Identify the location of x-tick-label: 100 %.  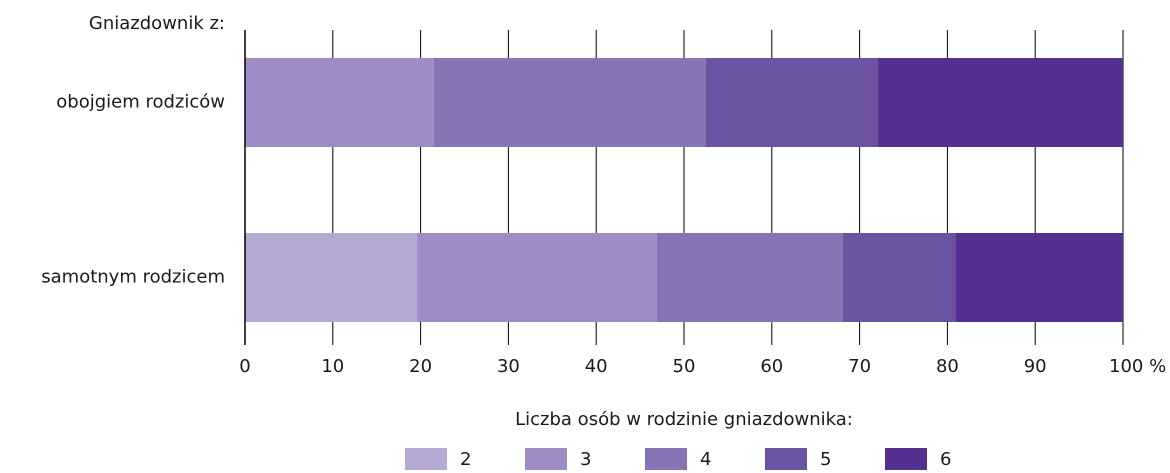
(1137, 366).